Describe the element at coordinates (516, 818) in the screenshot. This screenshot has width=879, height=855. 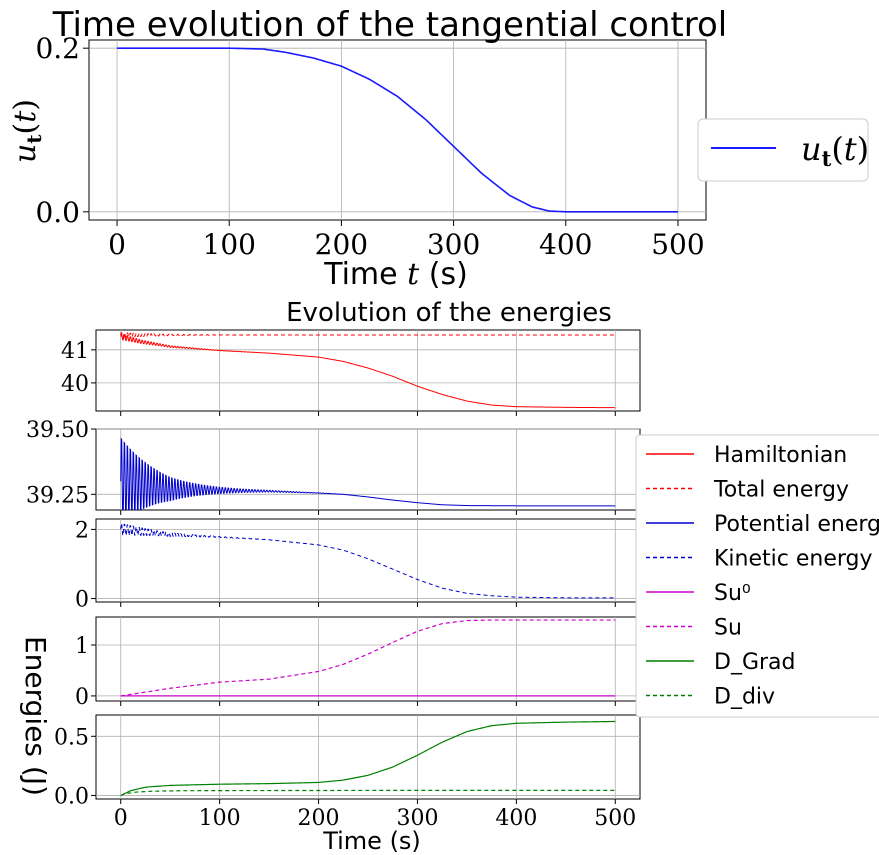
I see `energies-xtick-label-400: 400` at that location.